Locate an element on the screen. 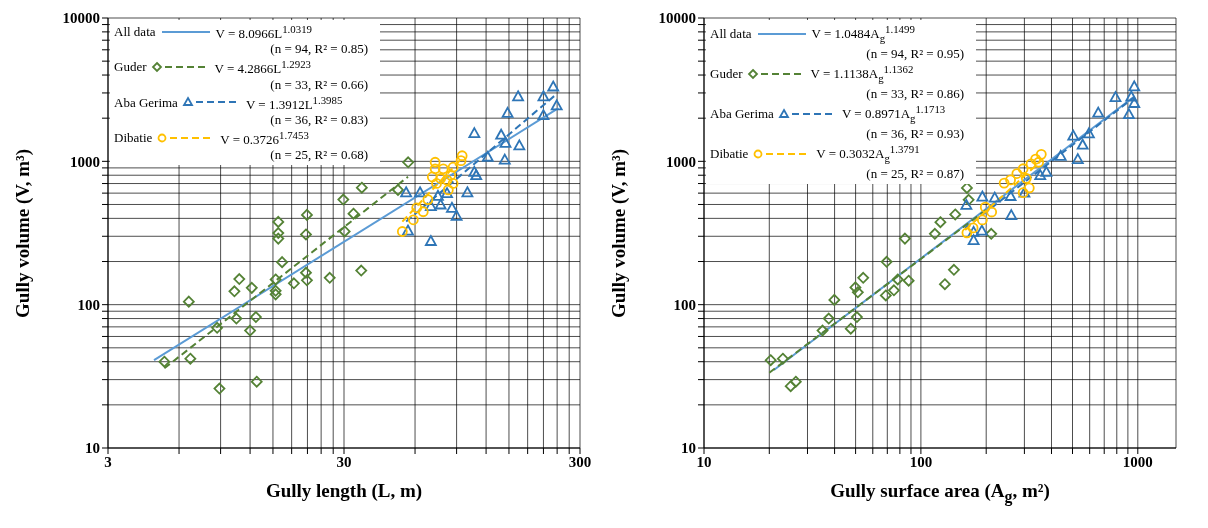  annotation: (n = 25, R² = 0.68) is located at coordinates (319, 155).